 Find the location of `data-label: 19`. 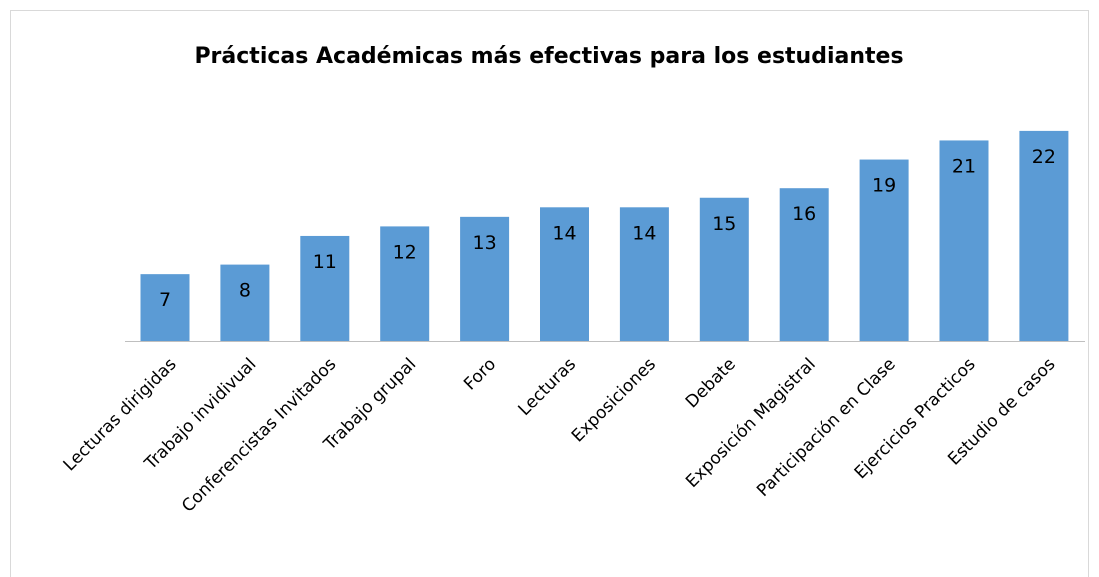

data-label: 19 is located at coordinates (884, 186).